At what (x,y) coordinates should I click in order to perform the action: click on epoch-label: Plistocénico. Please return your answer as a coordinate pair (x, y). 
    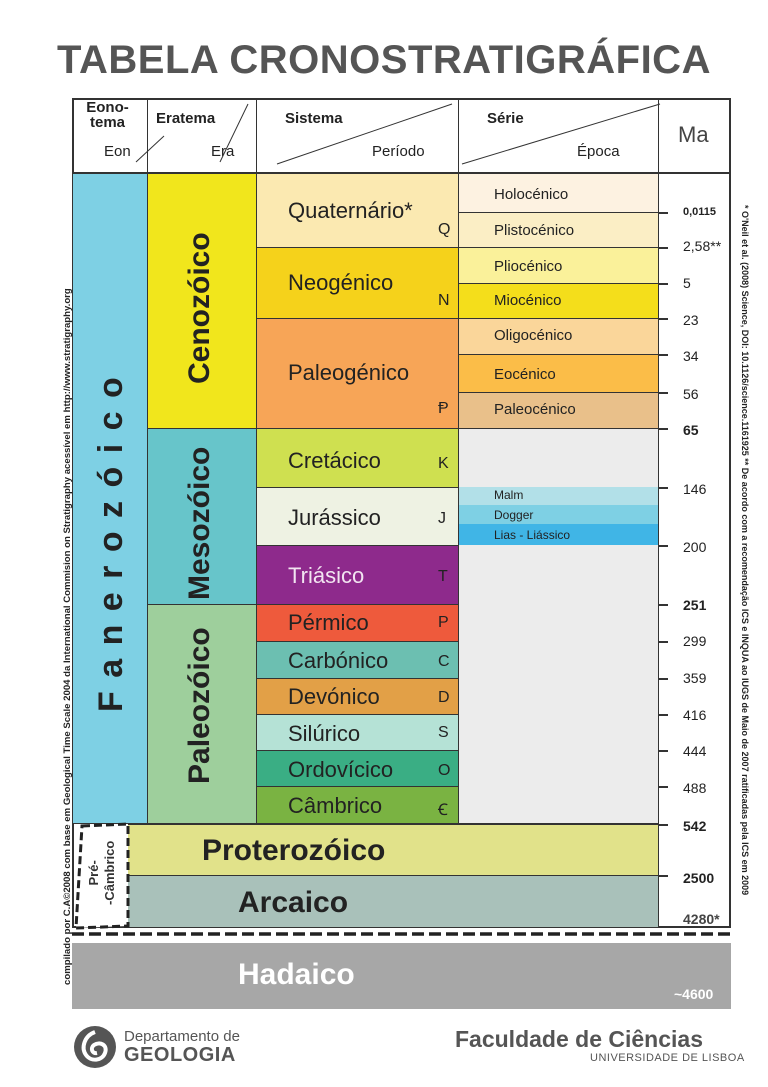
    Looking at the image, I should click on (534, 230).